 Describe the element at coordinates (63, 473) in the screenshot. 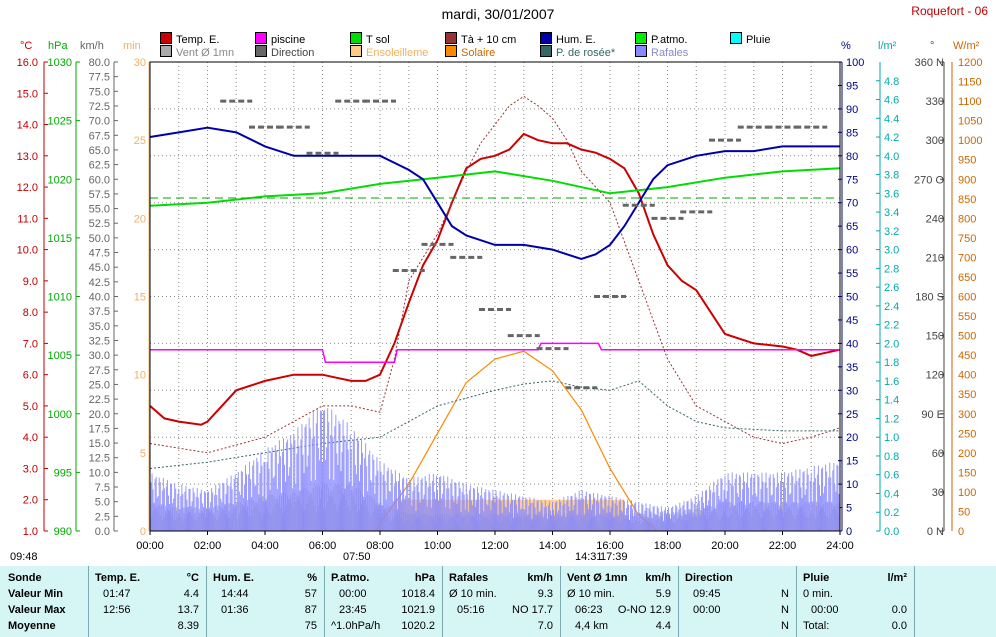

I see `press-axis-tick-label: 995` at that location.